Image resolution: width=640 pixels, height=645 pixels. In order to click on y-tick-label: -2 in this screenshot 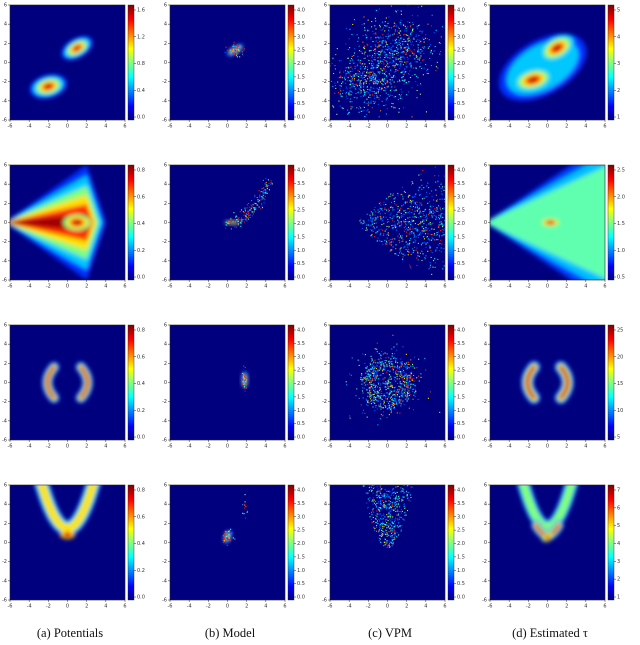, I will do `click(4, 82)`.